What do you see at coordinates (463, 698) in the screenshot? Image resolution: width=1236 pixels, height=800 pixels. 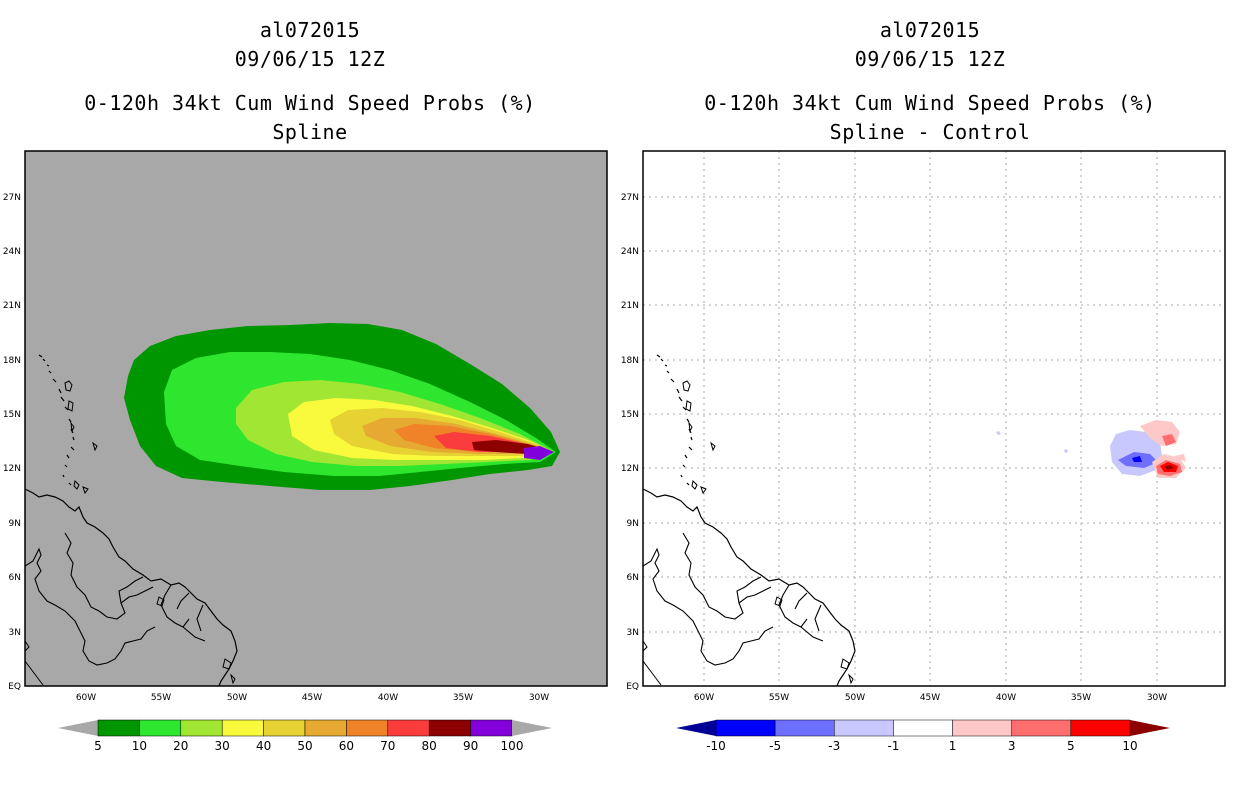 I see `left-lon-label: 35W` at bounding box center [463, 698].